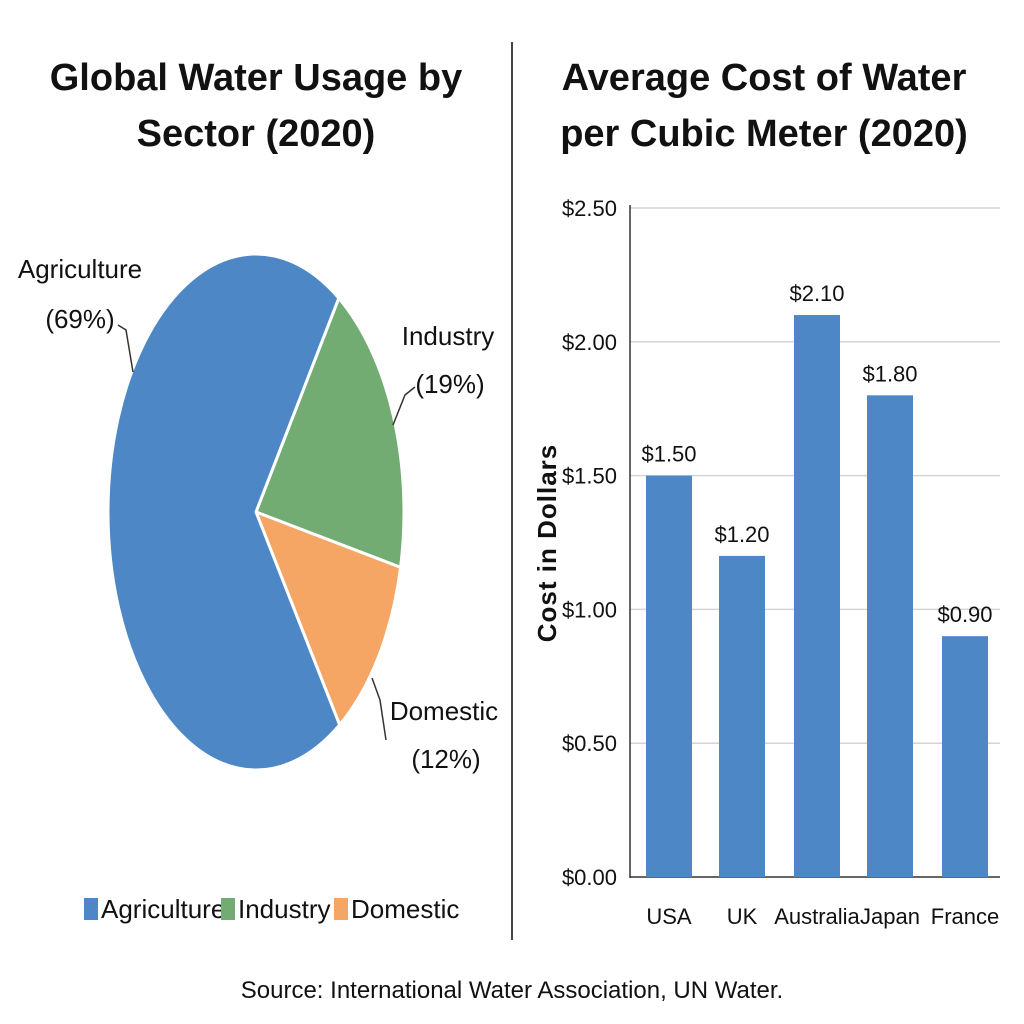 The width and height of the screenshot is (1024, 1024). What do you see at coordinates (163, 909) in the screenshot?
I see `legend-label-agriculture: Agriculture` at bounding box center [163, 909].